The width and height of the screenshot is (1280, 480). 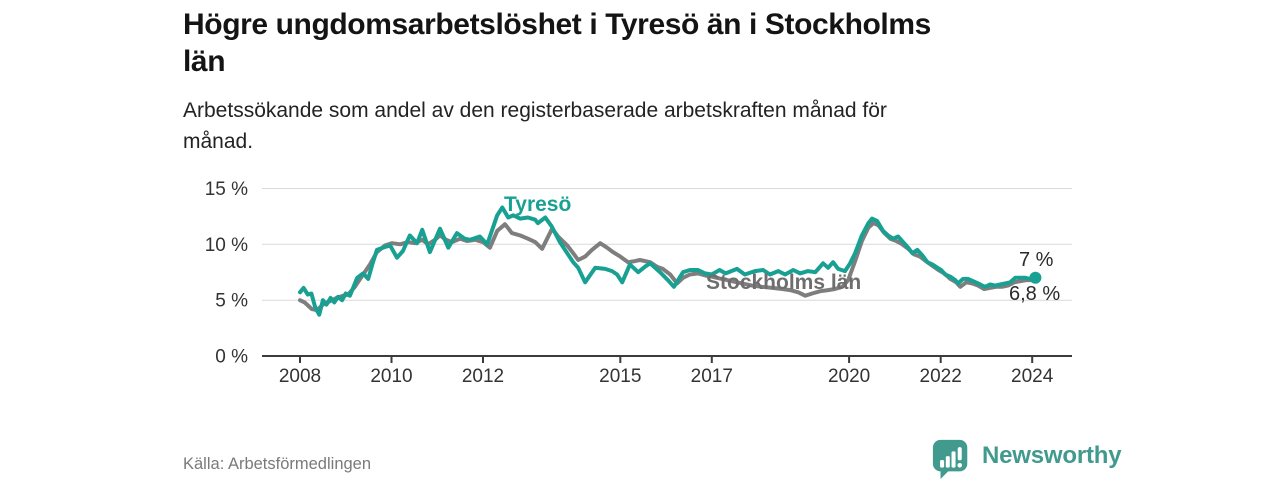 What do you see at coordinates (1036, 260) in the screenshot?
I see `end-value-tyreso: 7 %` at bounding box center [1036, 260].